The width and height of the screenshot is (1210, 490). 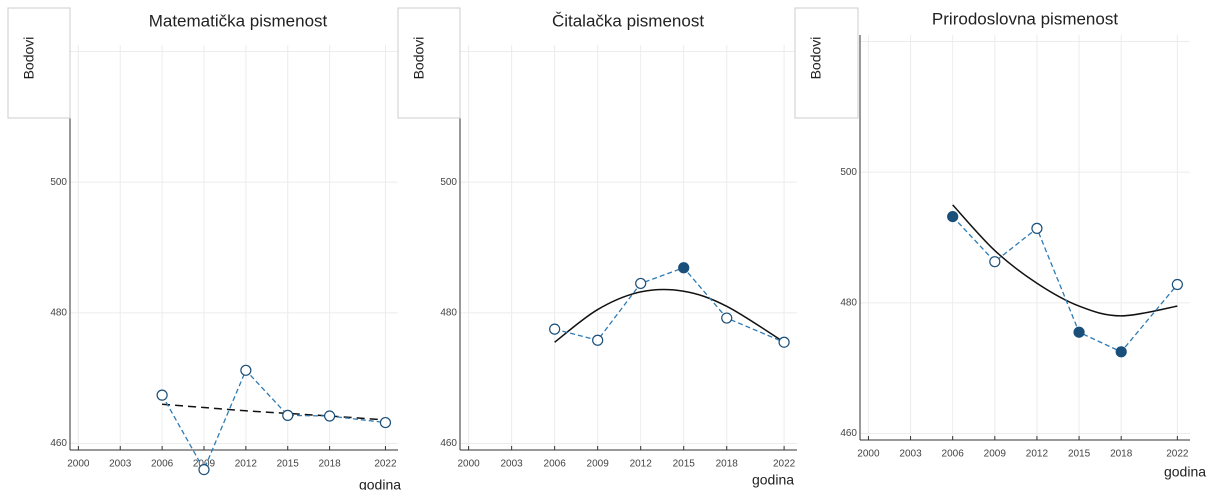 I want to click on chart-title: Matematička pismenost, so click(x=238, y=20).